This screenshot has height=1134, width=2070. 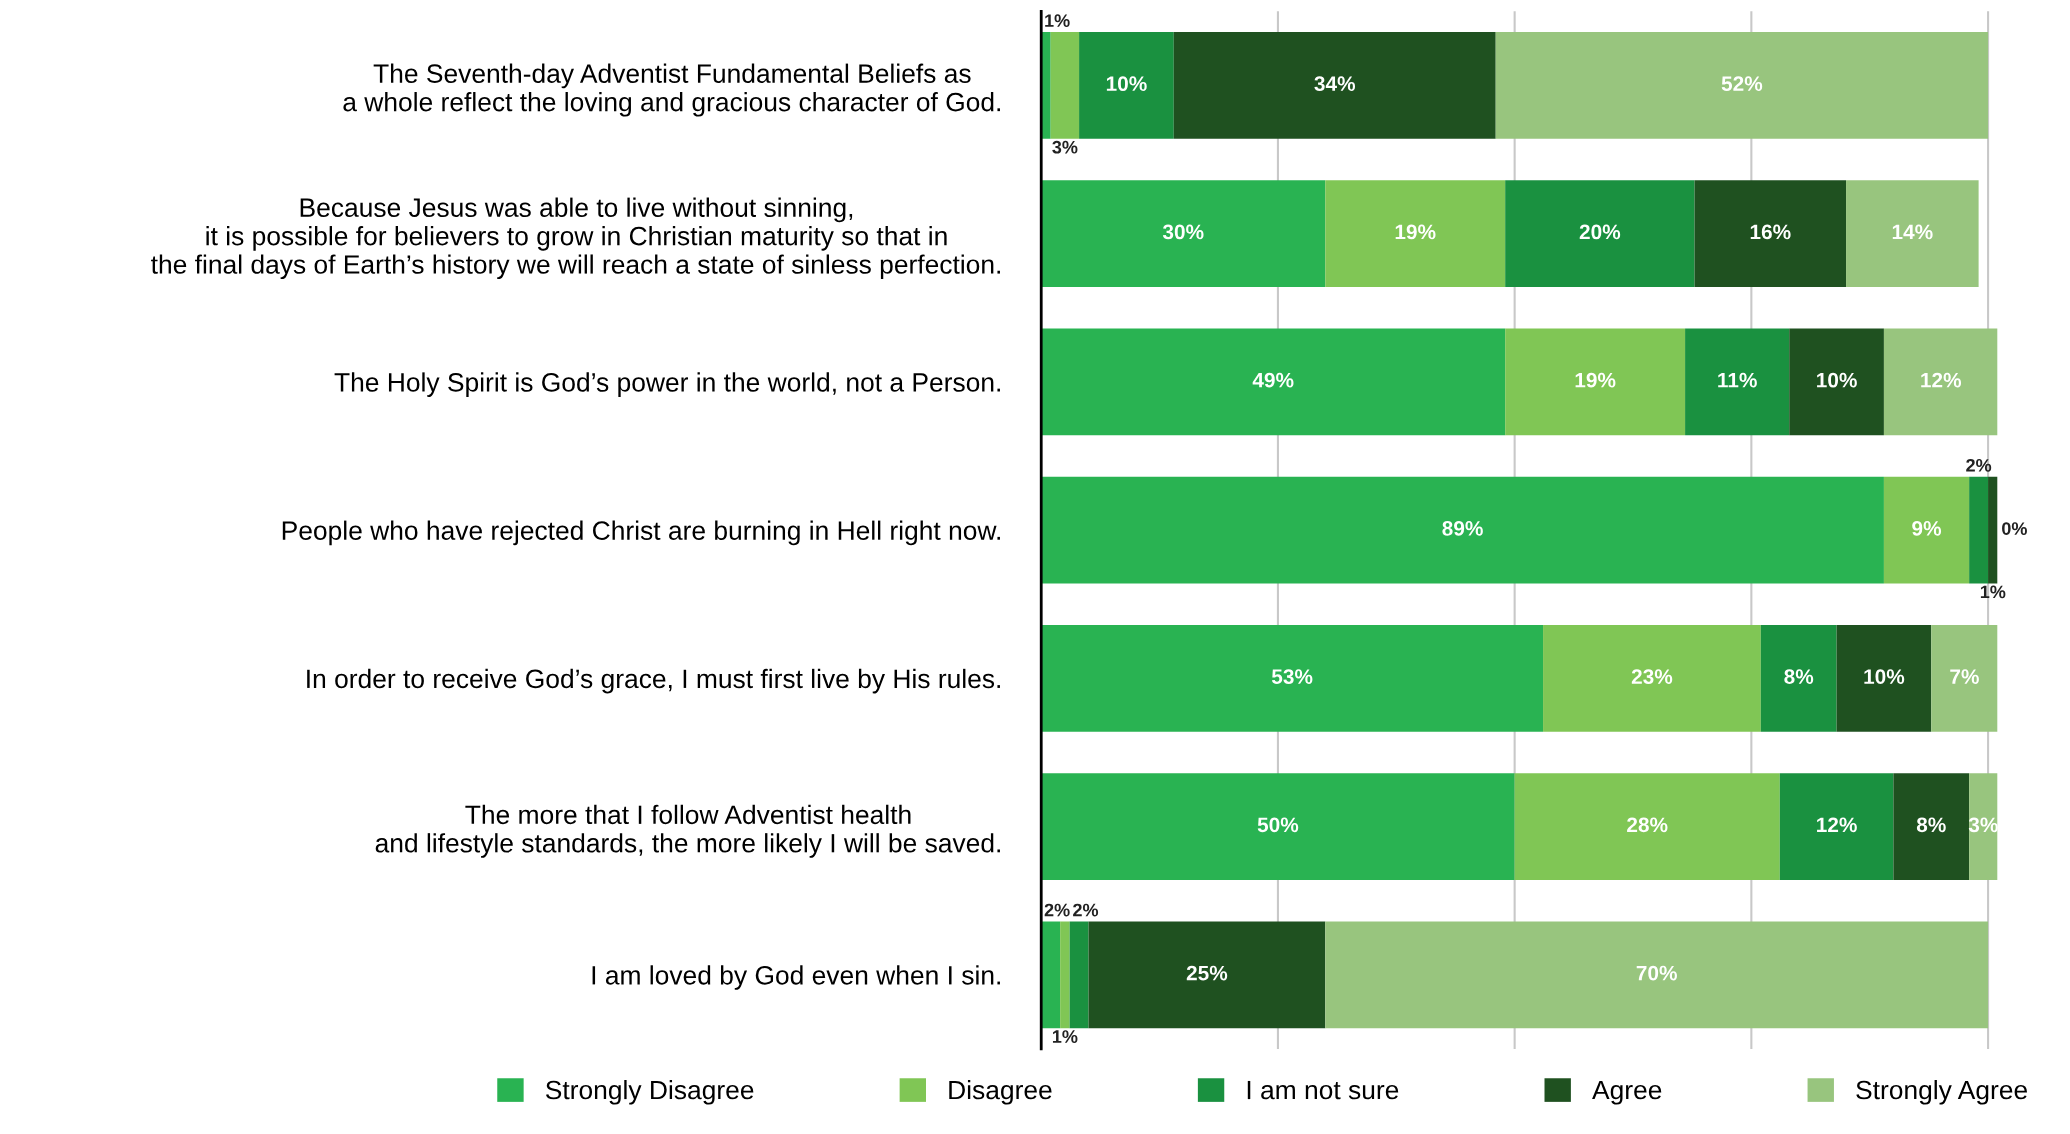 What do you see at coordinates (1627, 1092) in the screenshot?
I see `legend-label: Agree` at bounding box center [1627, 1092].